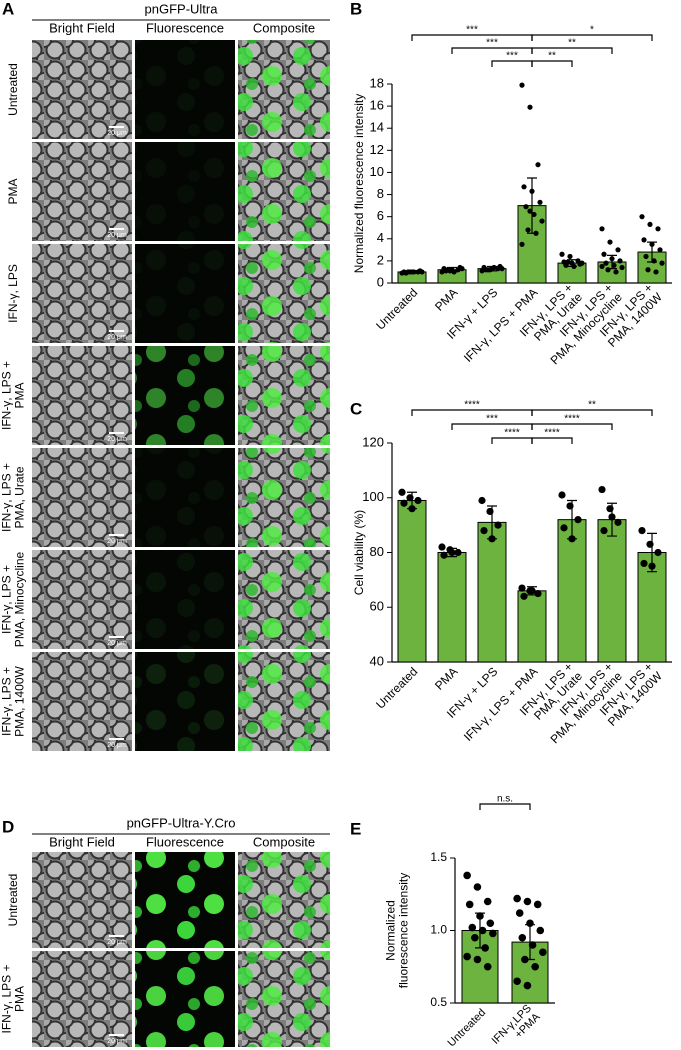 The image size is (681, 1050). What do you see at coordinates (355, 828) in the screenshot?
I see `panel-letter: E` at bounding box center [355, 828].